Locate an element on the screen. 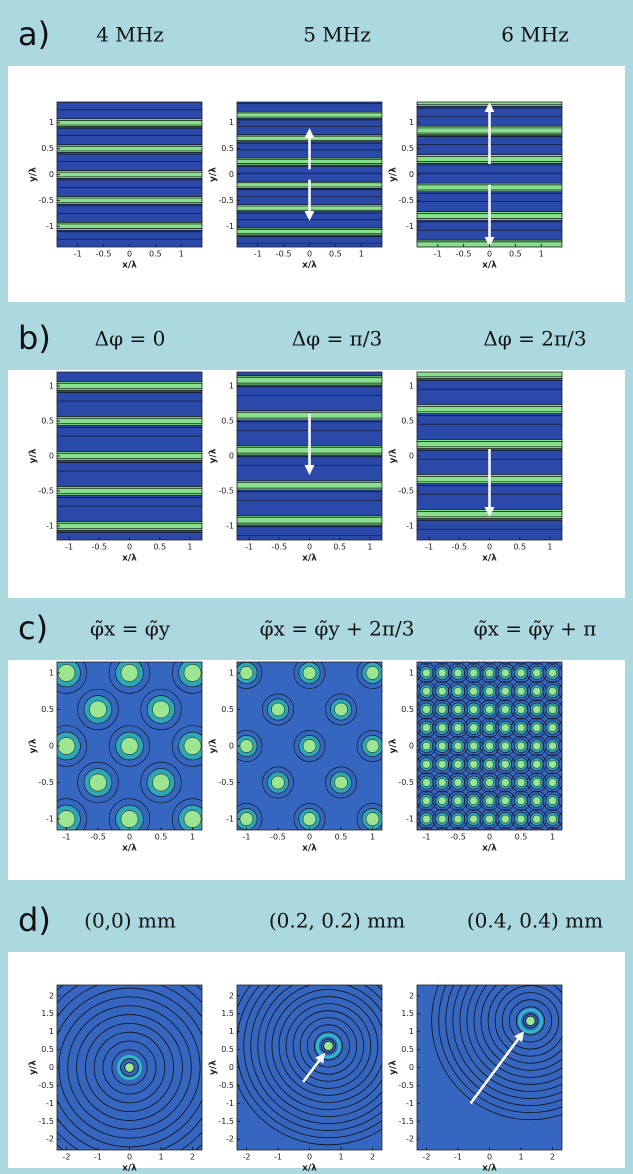 The height and width of the screenshot is (1174, 633). x-tick-label: 0.5 is located at coordinates (335, 254).